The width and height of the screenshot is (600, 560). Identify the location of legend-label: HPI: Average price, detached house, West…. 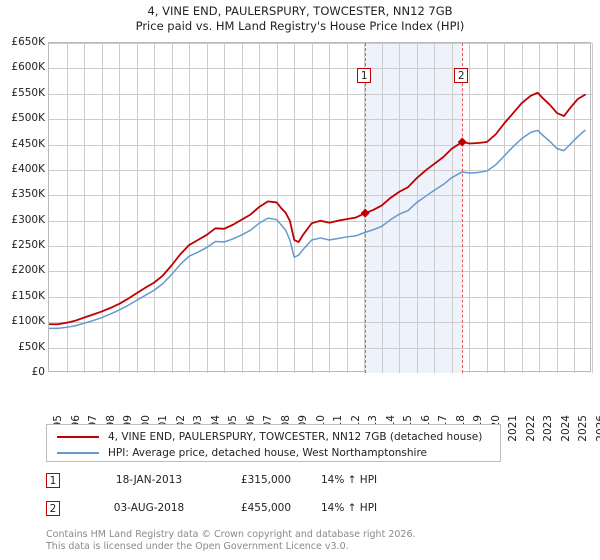
(267, 453).